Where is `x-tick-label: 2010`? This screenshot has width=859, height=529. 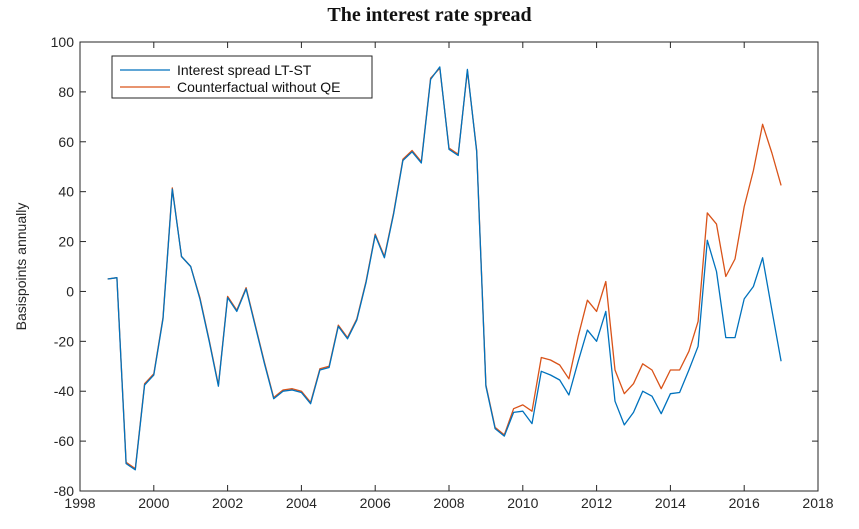 x-tick-label: 2010 is located at coordinates (522, 503).